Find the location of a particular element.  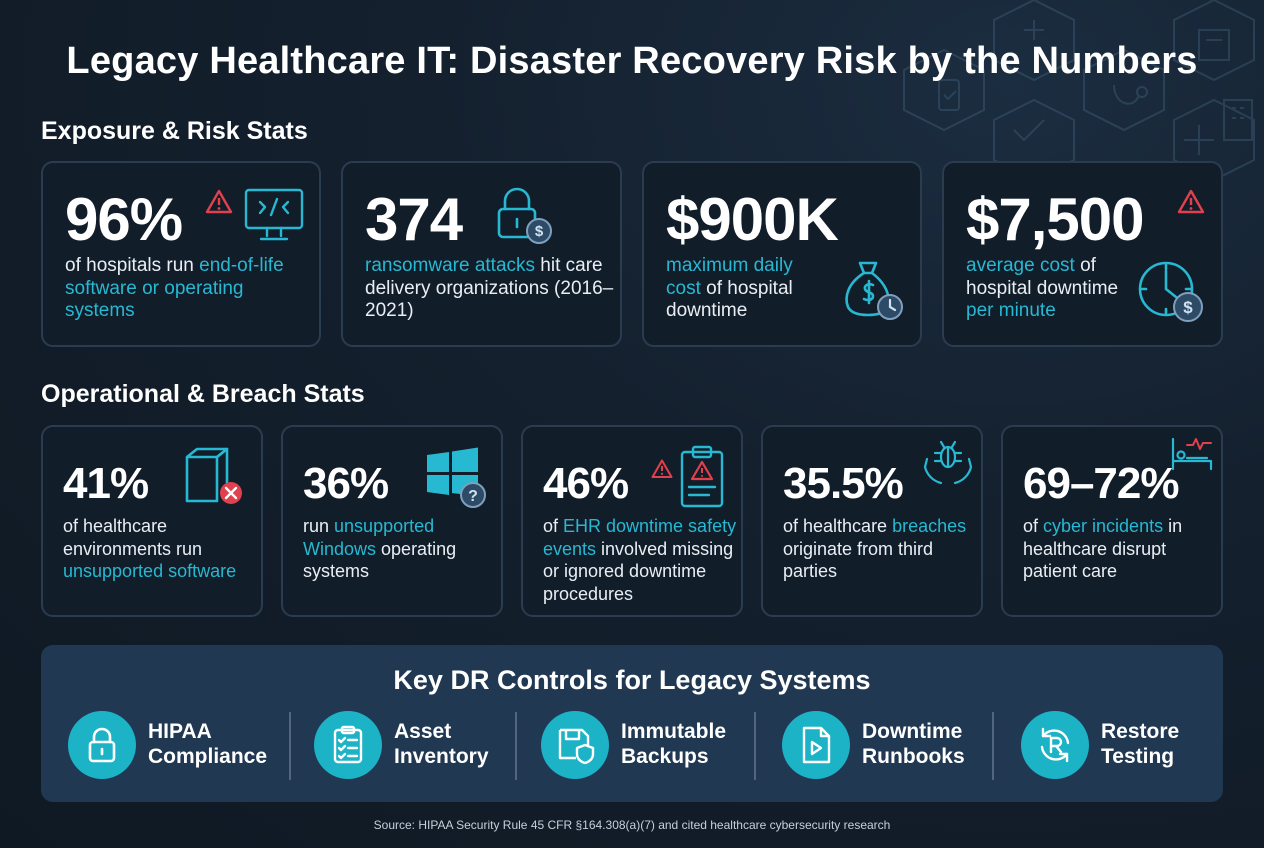

clock-dollar-icon: $ is located at coordinates (1170, 291).